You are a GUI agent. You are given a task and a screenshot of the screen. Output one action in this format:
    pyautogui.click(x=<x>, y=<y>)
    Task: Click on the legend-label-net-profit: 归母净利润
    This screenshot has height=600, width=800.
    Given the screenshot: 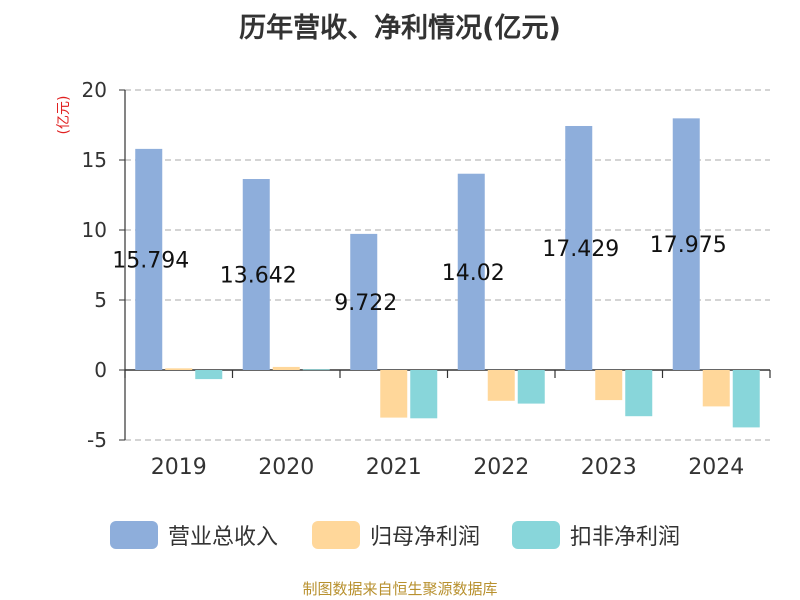 What is the action you would take?
    pyautogui.click(x=425, y=537)
    